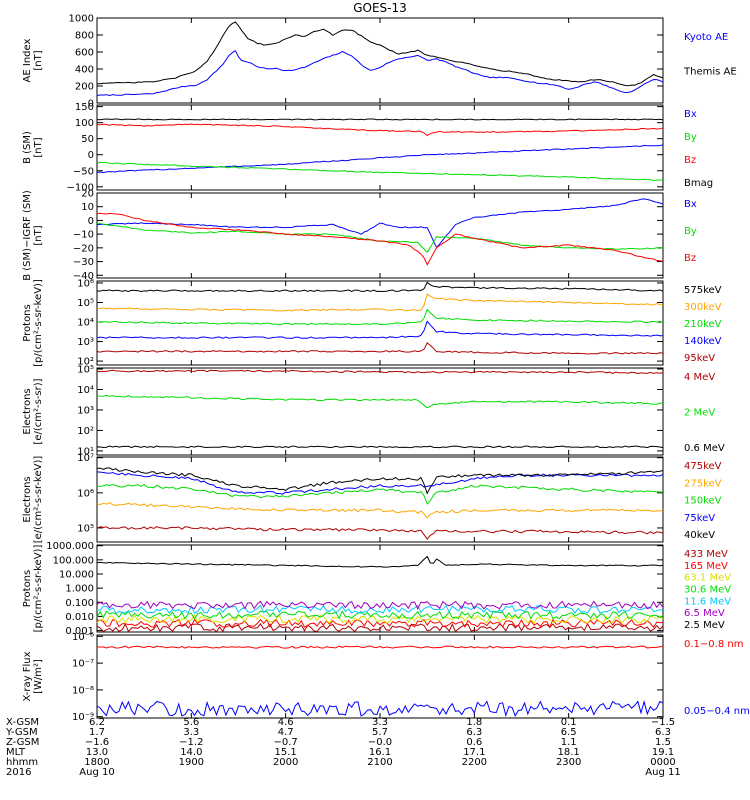  I want to click on x-axis-value: 6.2, so click(97, 722).